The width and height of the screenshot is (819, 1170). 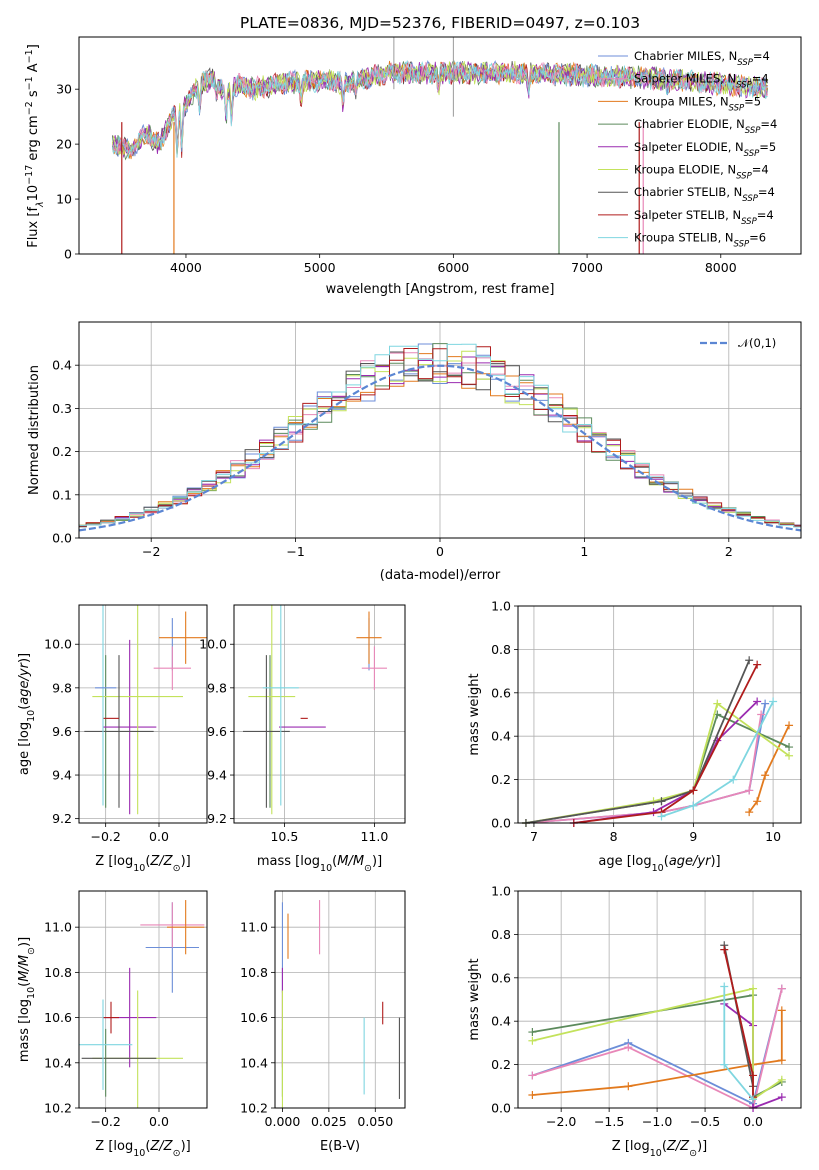 I want to click on label-part: Z/Z, so click(x=161, y=861).